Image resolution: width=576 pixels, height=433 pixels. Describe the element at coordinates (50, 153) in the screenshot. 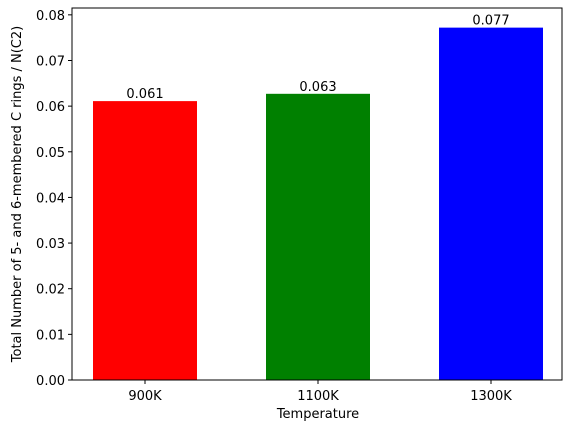

I see `y-tick-label: 0.05` at that location.